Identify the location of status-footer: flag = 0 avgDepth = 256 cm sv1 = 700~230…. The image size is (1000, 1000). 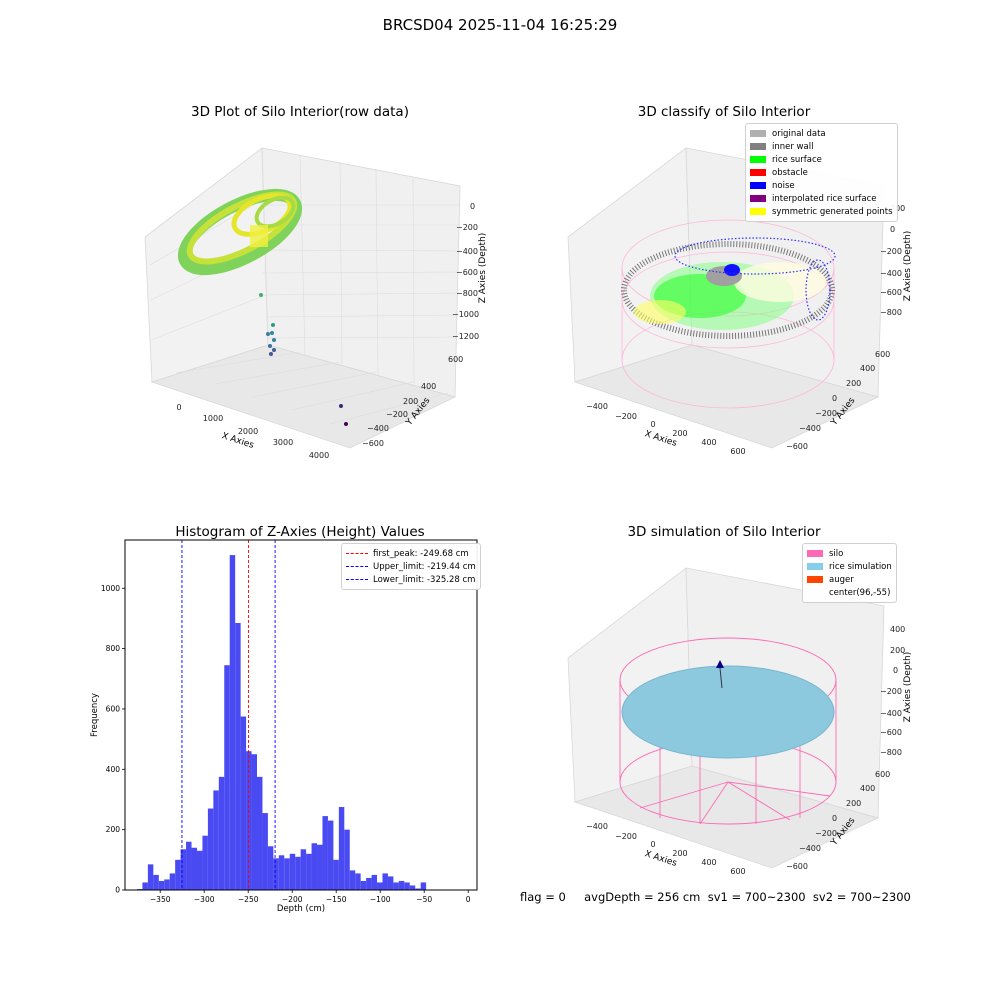
(715, 897).